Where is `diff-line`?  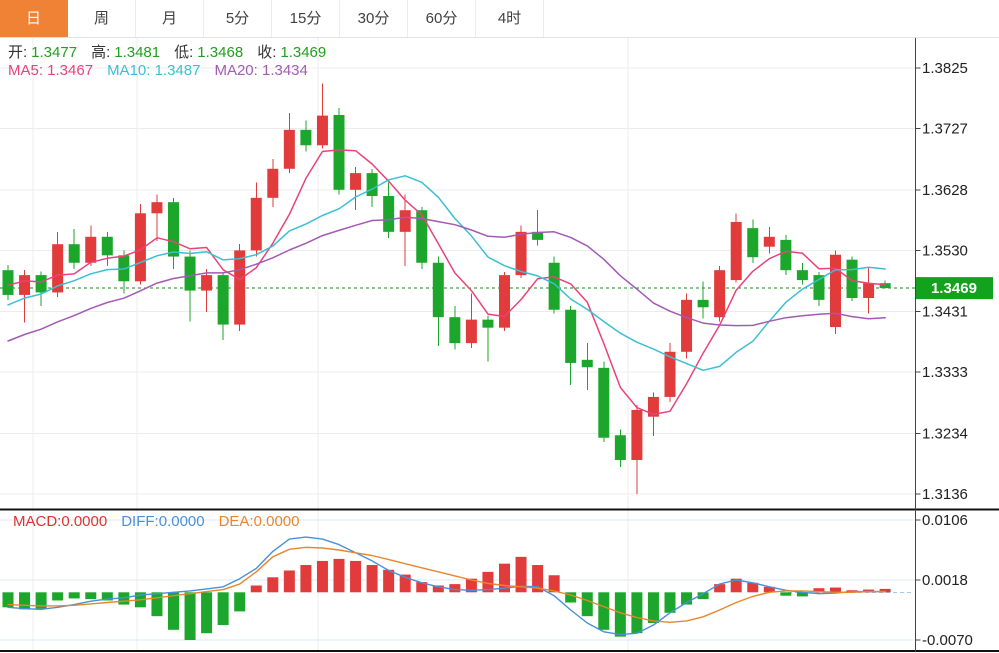
diff-line is located at coordinates (446, 586).